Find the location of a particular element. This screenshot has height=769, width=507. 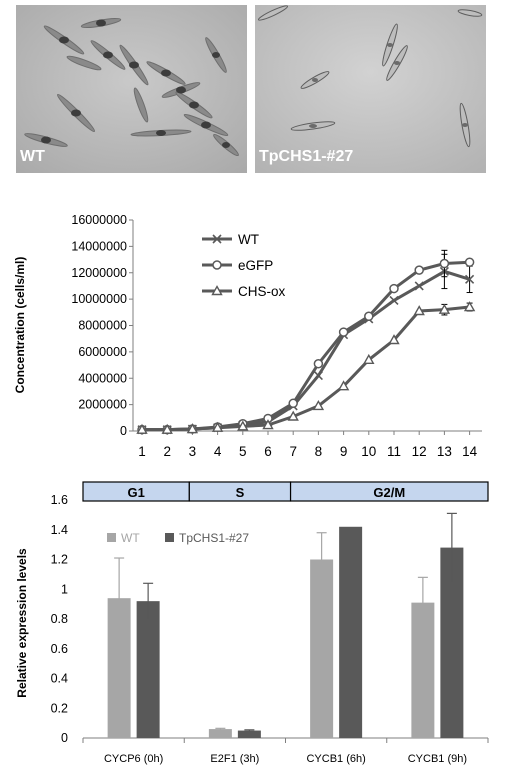

panel-label-wt: WT is located at coordinates (32, 156).